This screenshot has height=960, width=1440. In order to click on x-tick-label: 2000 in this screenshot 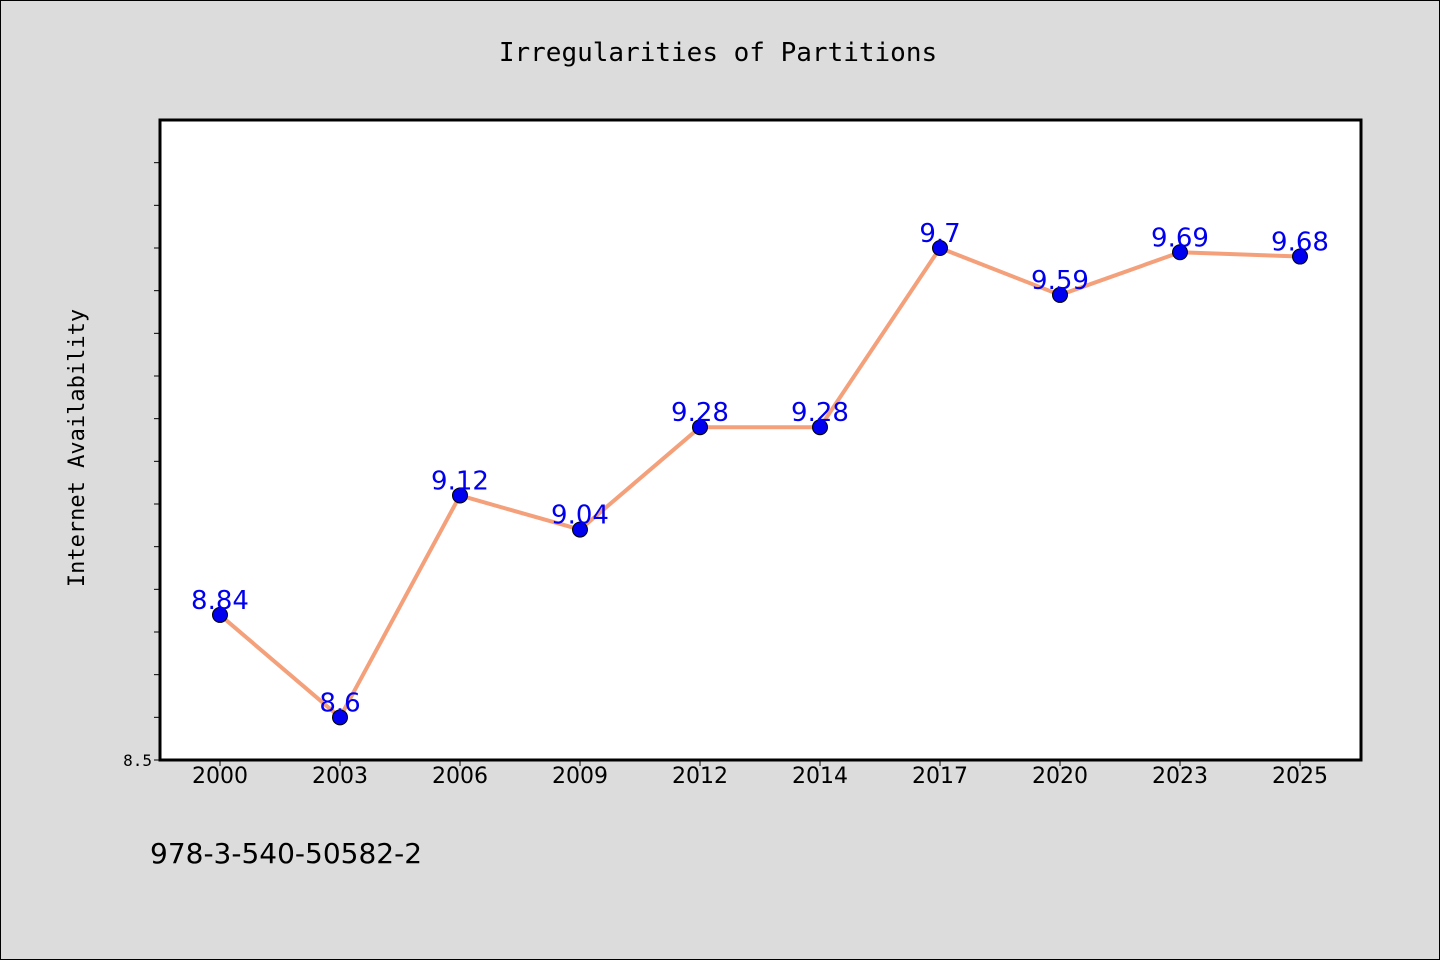, I will do `click(220, 776)`.